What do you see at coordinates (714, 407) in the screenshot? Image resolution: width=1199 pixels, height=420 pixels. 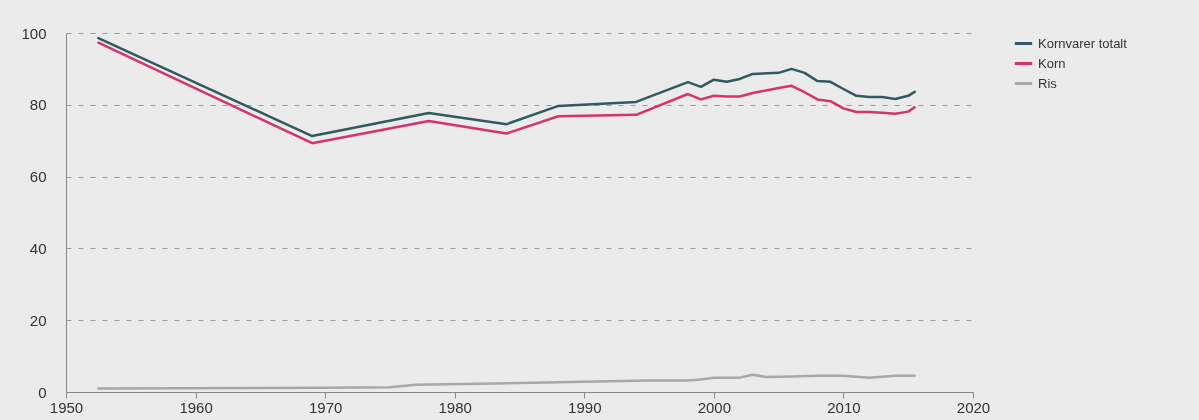 I see `x-tick-label: 2000` at bounding box center [714, 407].